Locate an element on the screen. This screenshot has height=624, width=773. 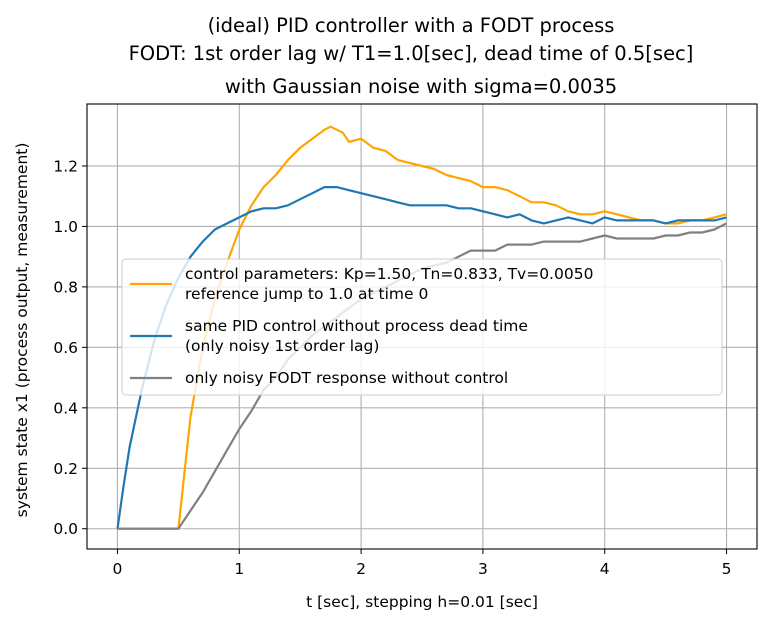
y-tick-label: 0.8 is located at coordinates (65, 287).